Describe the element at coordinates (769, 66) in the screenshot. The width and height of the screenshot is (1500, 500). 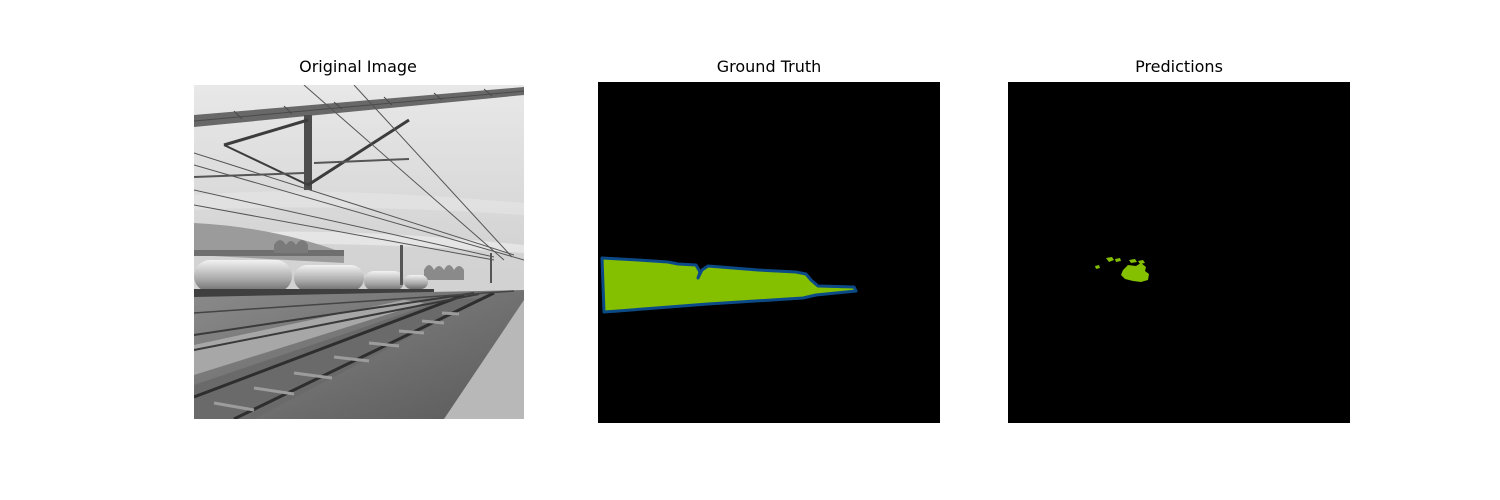
I see `ground-truth-title: Ground Truth` at that location.